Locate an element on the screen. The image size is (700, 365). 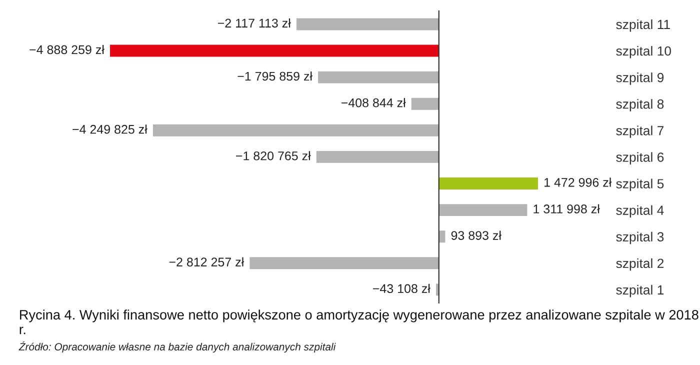
y-tick-label: szpital 6 is located at coordinates (640, 158).